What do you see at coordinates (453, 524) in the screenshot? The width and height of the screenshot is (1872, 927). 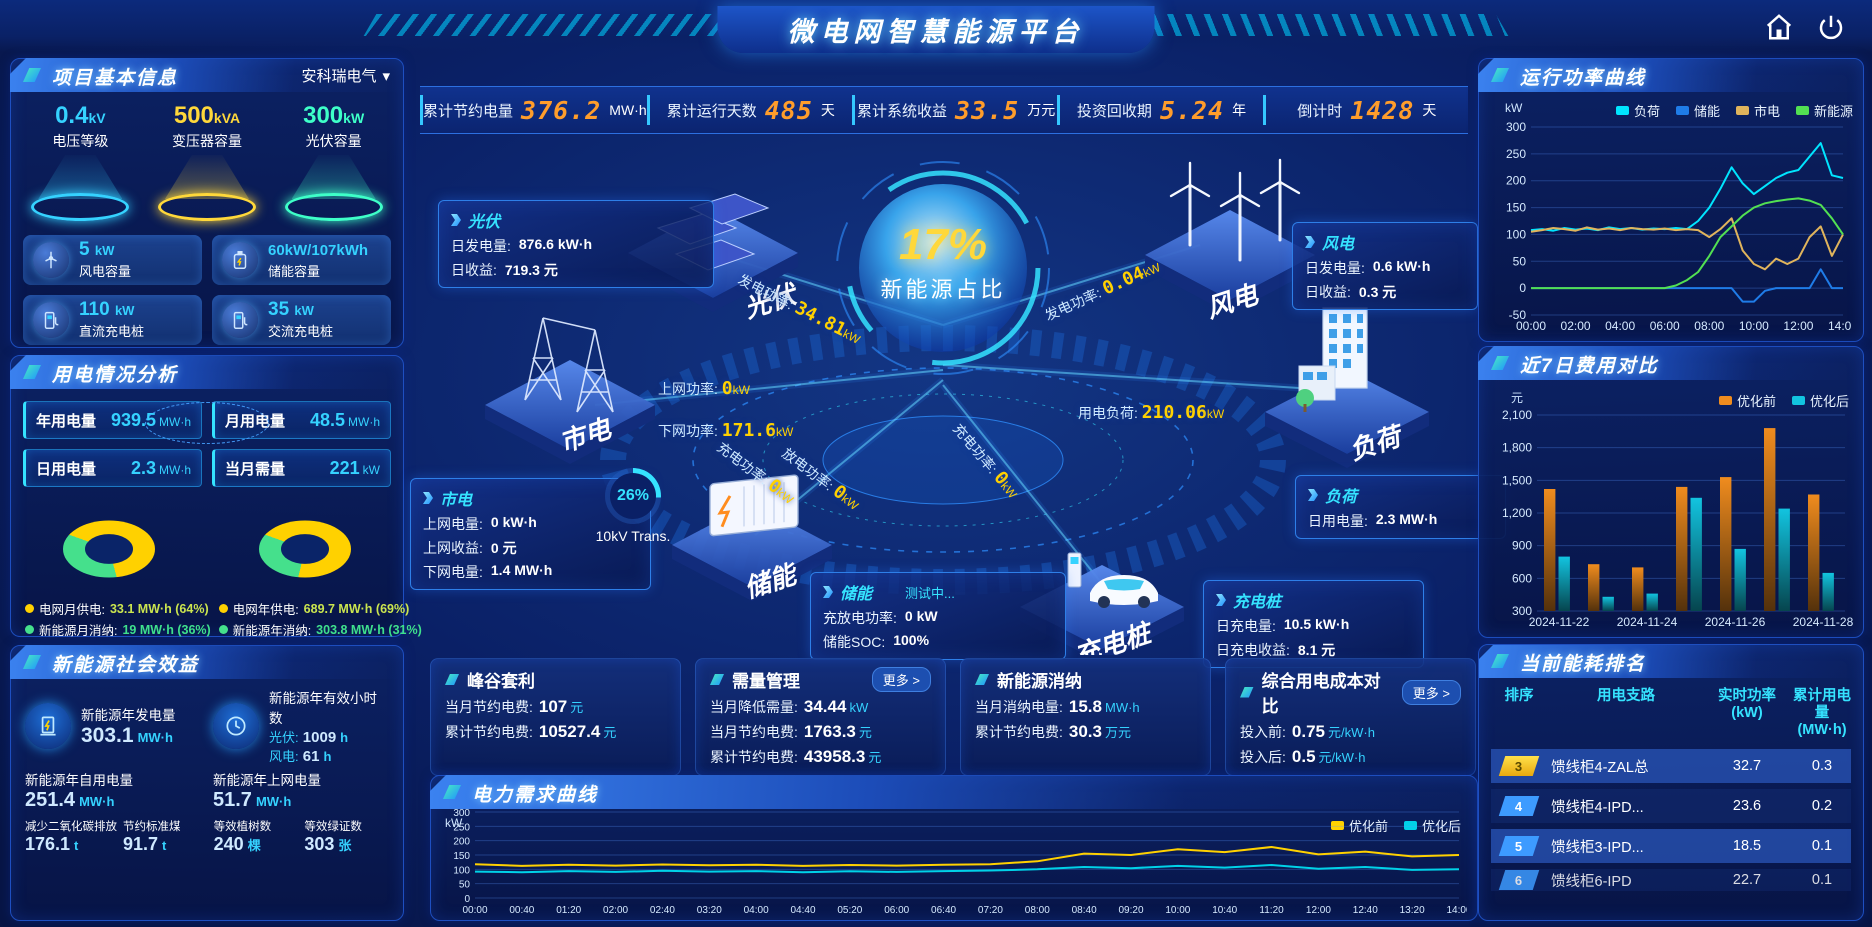 I see `box-key: 上网电量:` at bounding box center [453, 524].